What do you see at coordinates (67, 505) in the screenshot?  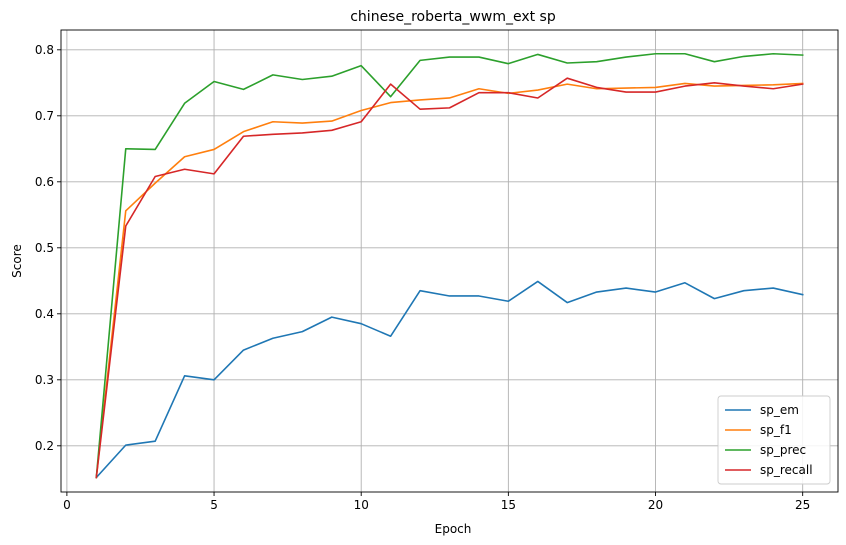 I see `x-tick-label: 0` at bounding box center [67, 505].